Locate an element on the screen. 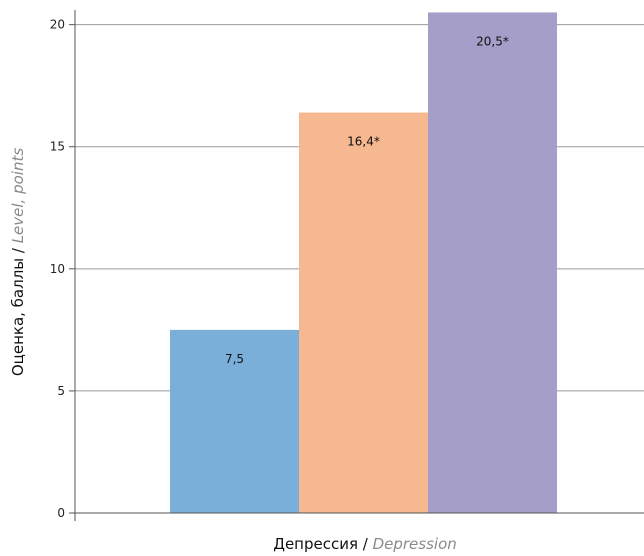 The height and width of the screenshot is (556, 644). y-tick-label-5: 5 is located at coordinates (61, 391).